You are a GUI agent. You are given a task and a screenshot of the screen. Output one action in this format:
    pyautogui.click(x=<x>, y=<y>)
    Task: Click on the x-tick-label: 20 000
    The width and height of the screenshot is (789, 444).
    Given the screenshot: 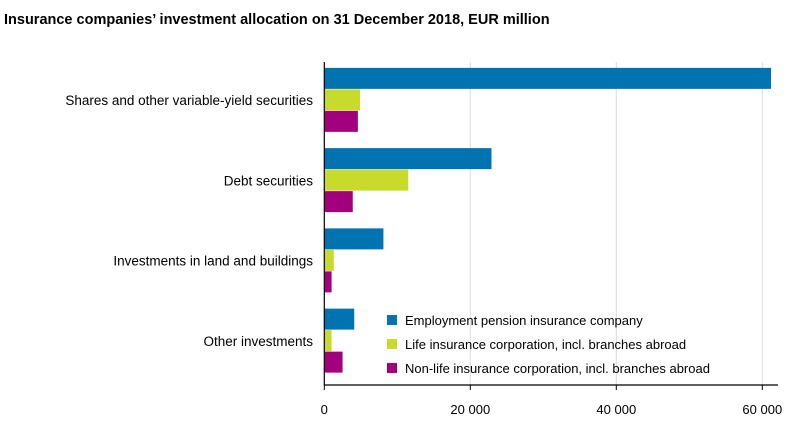 What is the action you would take?
    pyautogui.click(x=470, y=409)
    